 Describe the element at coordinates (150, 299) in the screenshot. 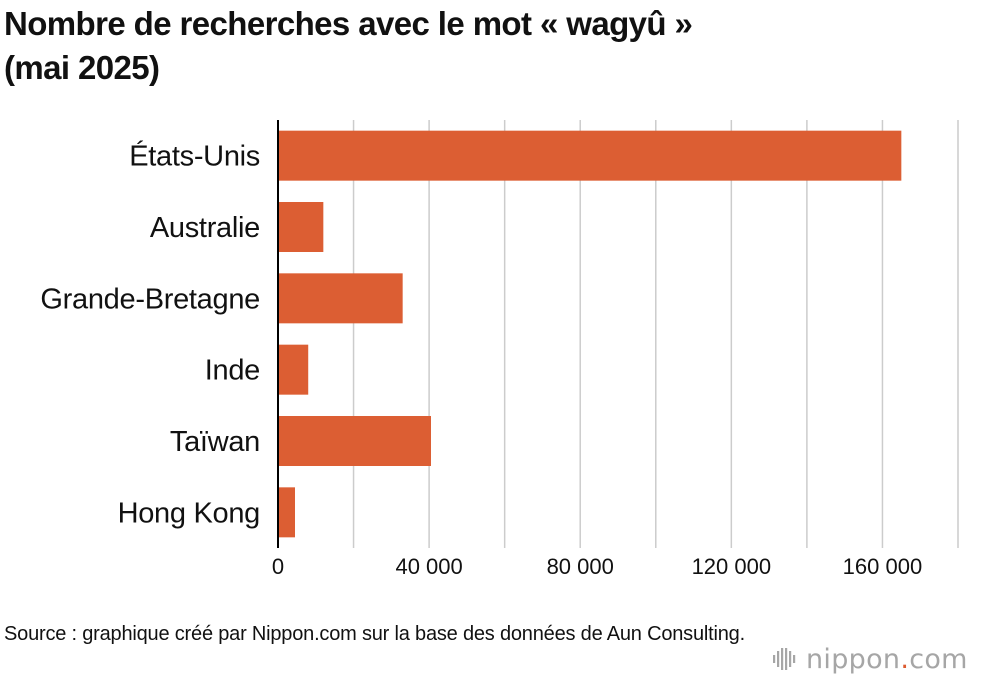

I see `category-label: Grande-Bretagne` at that location.